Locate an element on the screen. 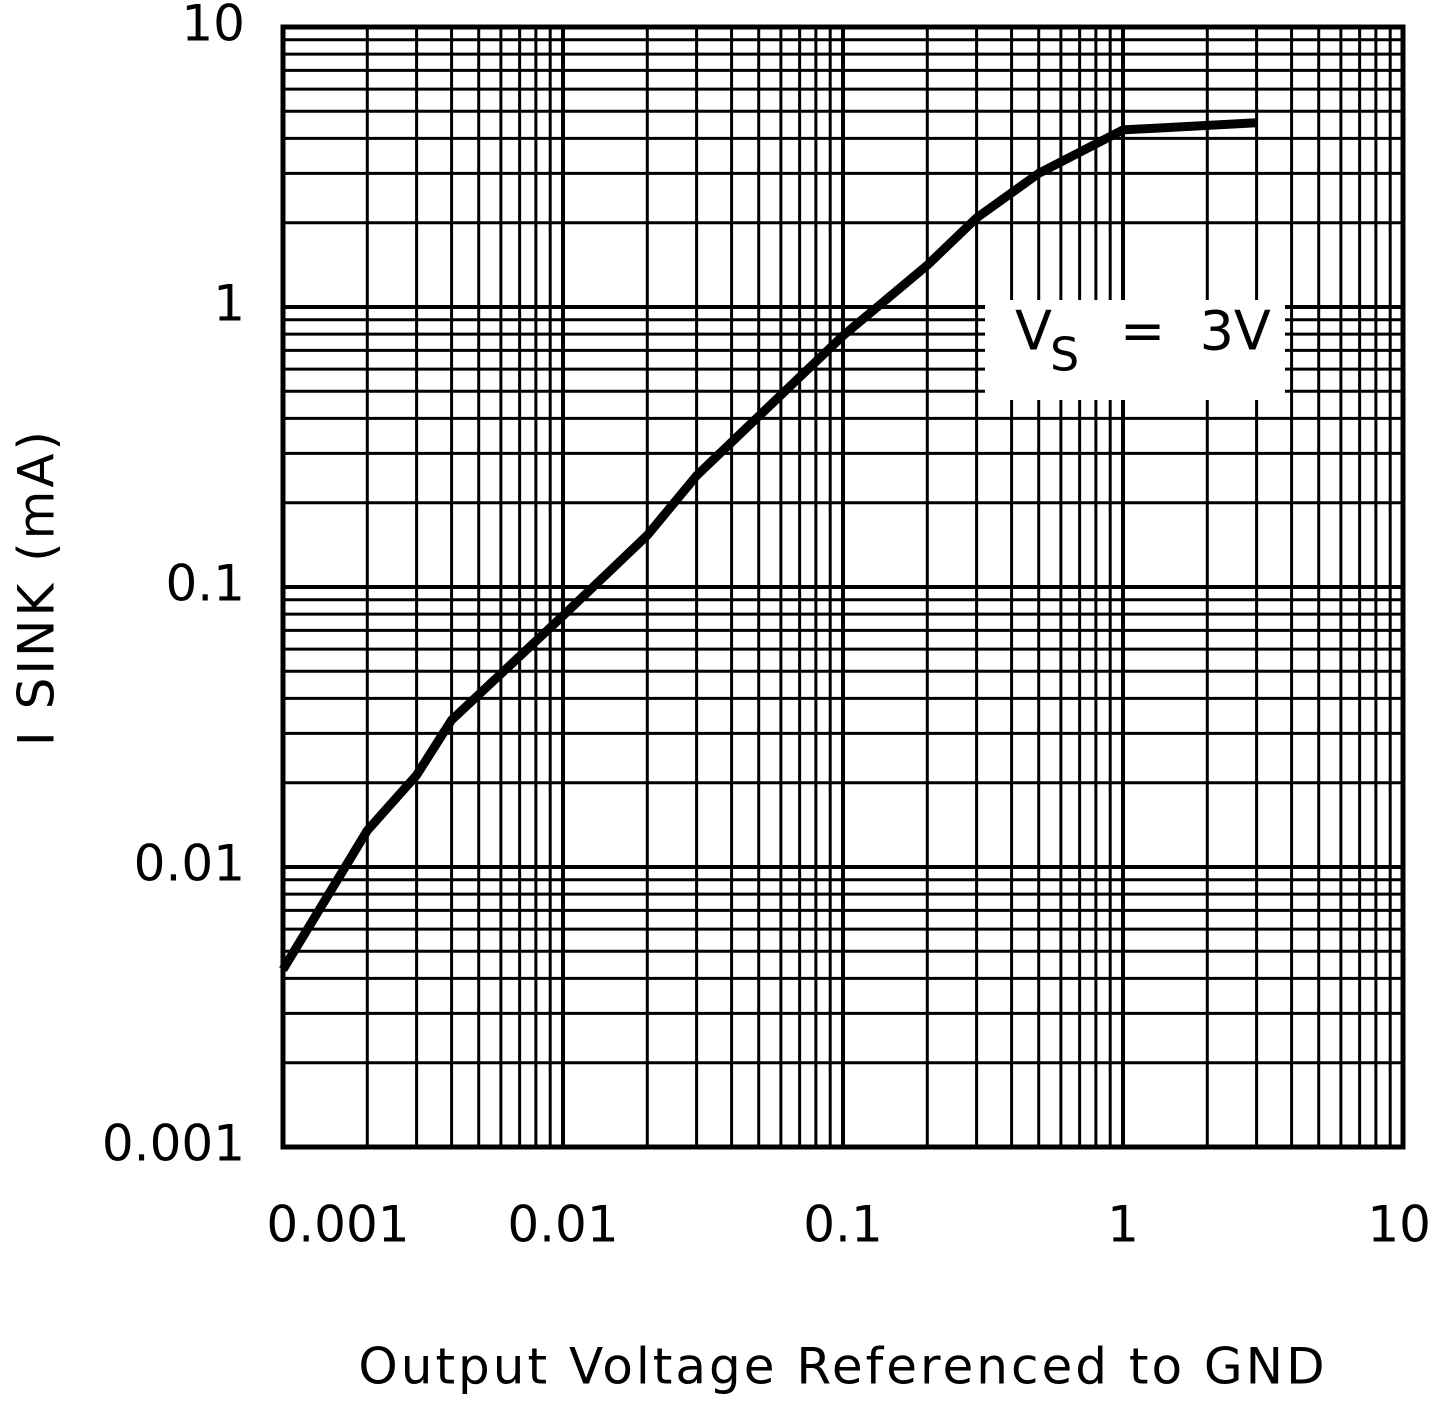  x-tick-label: 0.01 is located at coordinates (562, 1225).